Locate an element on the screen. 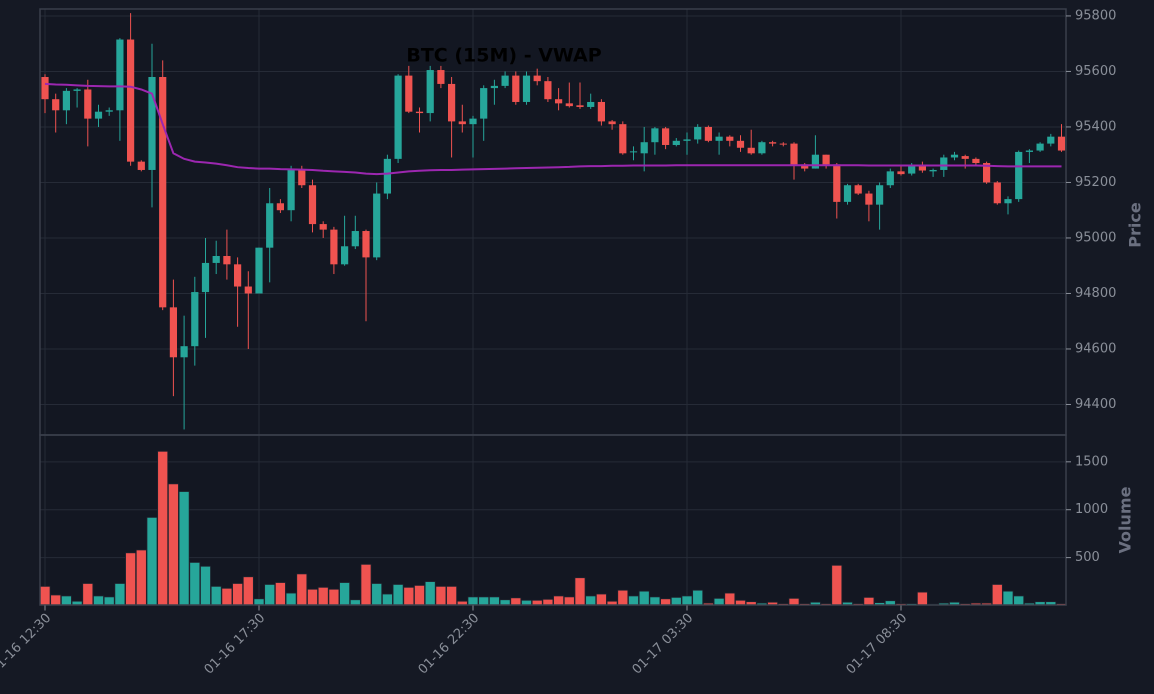  vwap-line is located at coordinates (553, 129).